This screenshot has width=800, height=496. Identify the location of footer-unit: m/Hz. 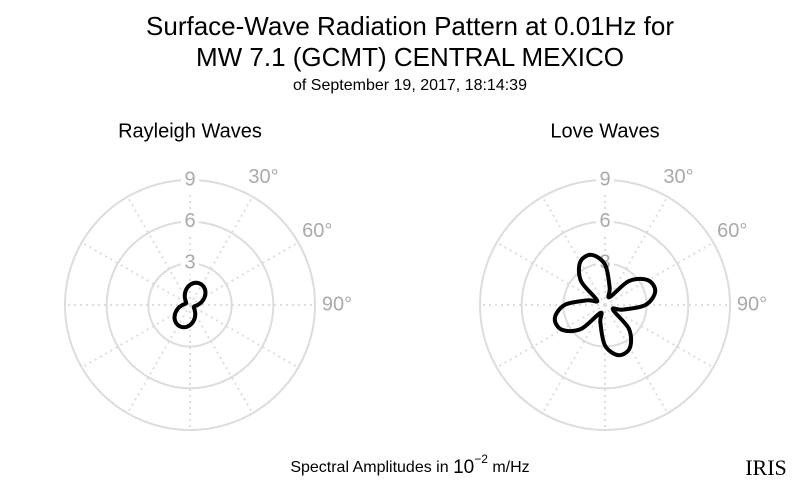
(509, 467).